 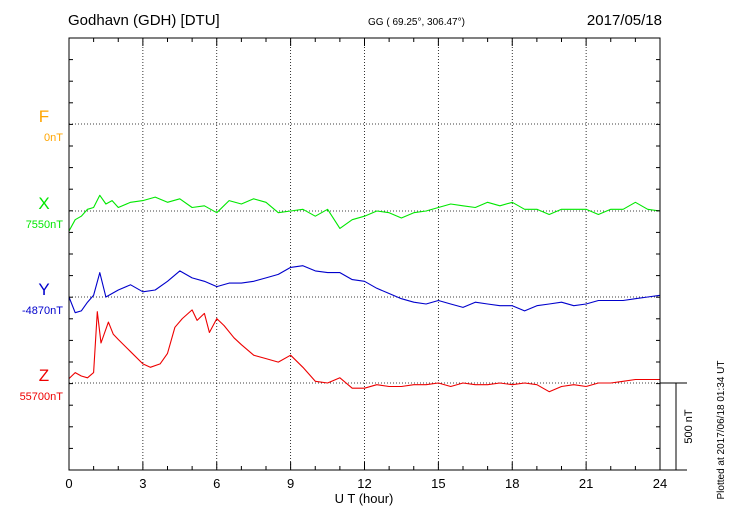 I want to click on x-tick-label: 12, so click(x=364, y=483).